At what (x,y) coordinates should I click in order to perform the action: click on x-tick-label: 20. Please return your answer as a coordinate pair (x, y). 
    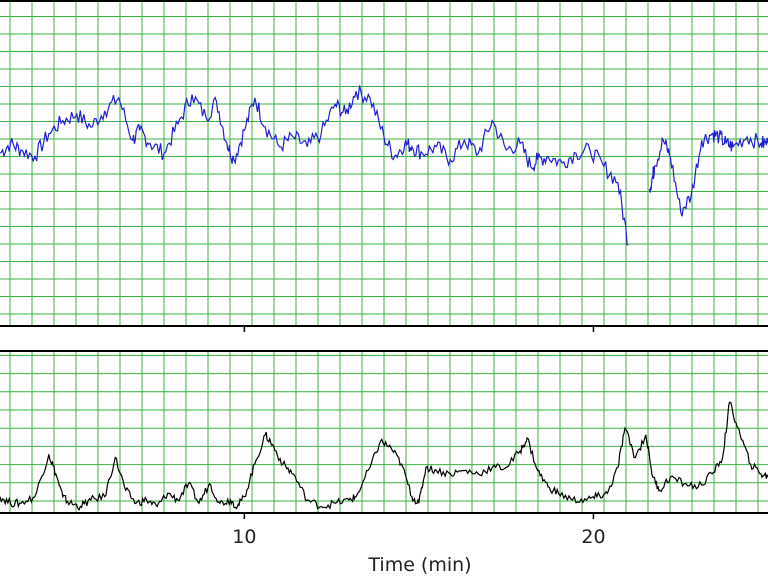
    Looking at the image, I should click on (593, 537).